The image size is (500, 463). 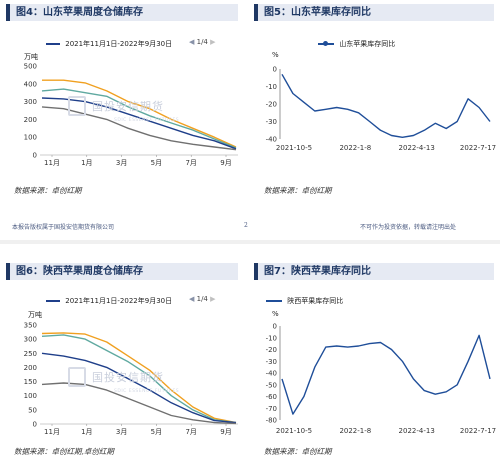 I want to click on y-tick-label: 400, so click(x=30, y=84).